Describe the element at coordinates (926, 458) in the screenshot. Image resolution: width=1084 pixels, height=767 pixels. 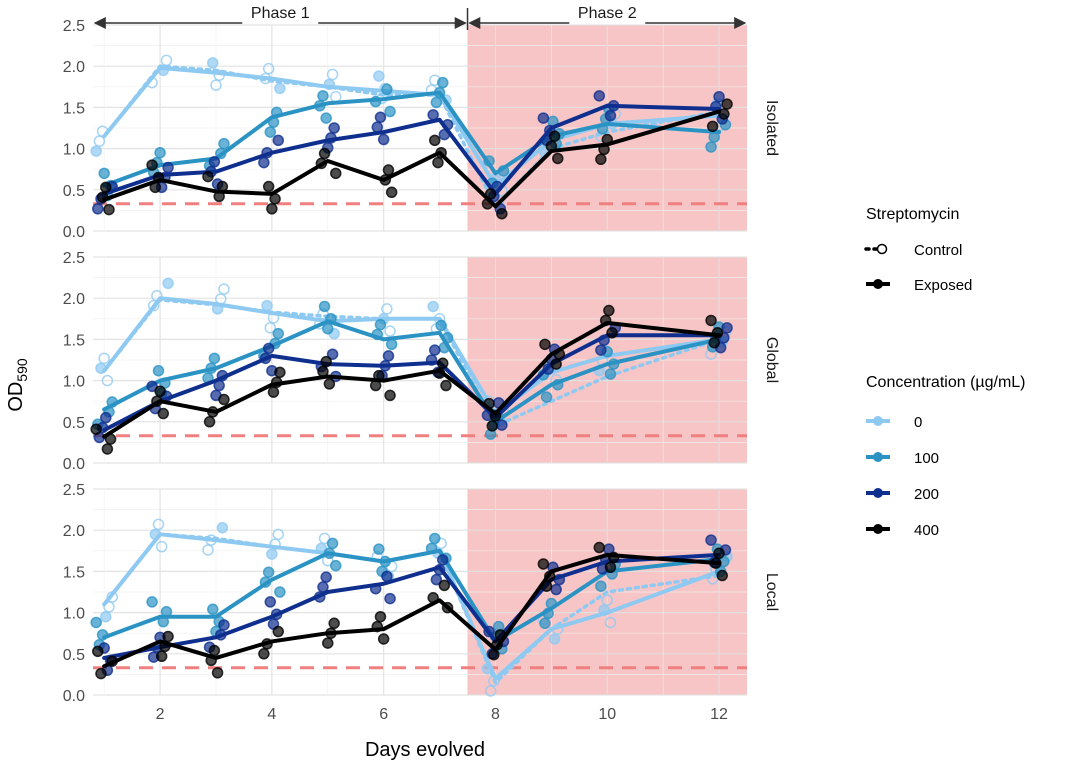
I see `legend-label-100: 100` at that location.